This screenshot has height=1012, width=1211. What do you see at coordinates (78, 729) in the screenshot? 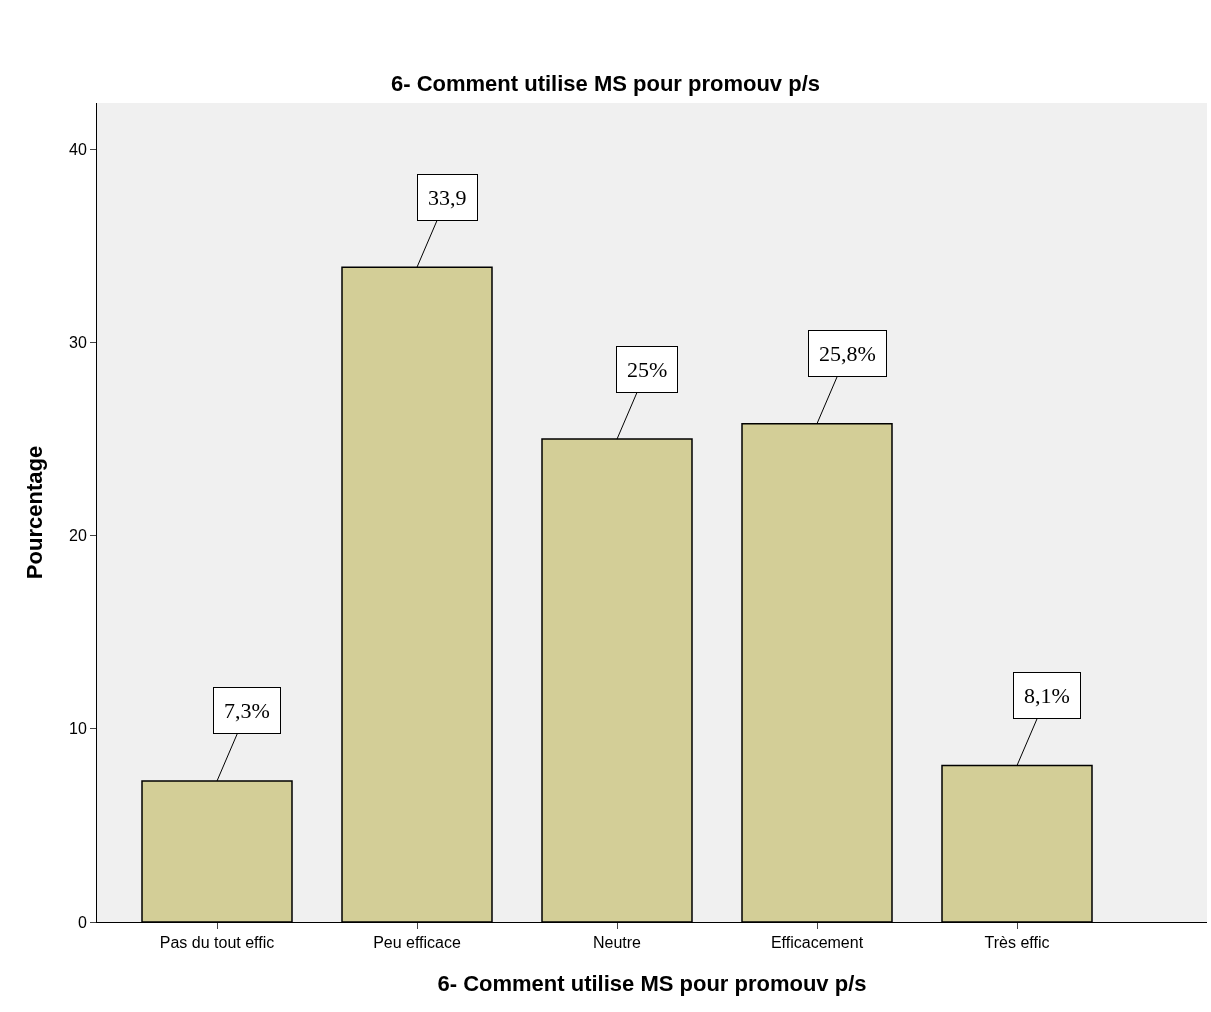
I see `y-tick-label: 10` at bounding box center [78, 729].